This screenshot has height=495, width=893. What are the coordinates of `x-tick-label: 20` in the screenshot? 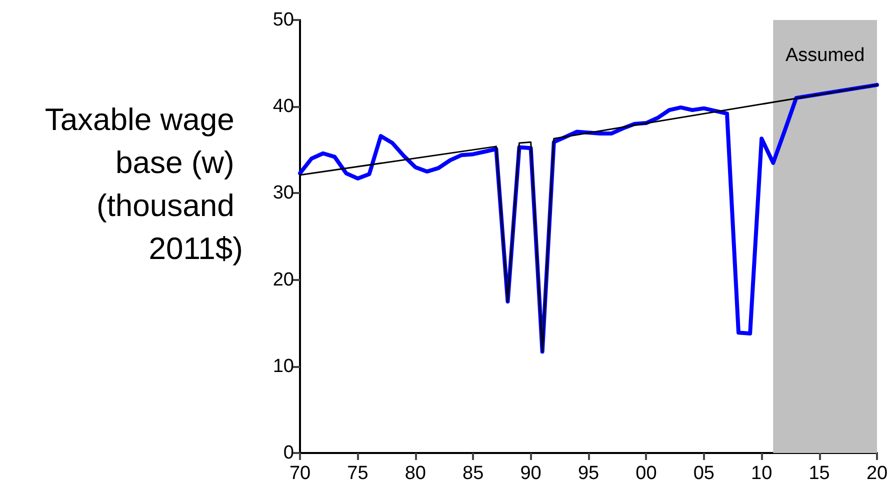 It's located at (877, 473).